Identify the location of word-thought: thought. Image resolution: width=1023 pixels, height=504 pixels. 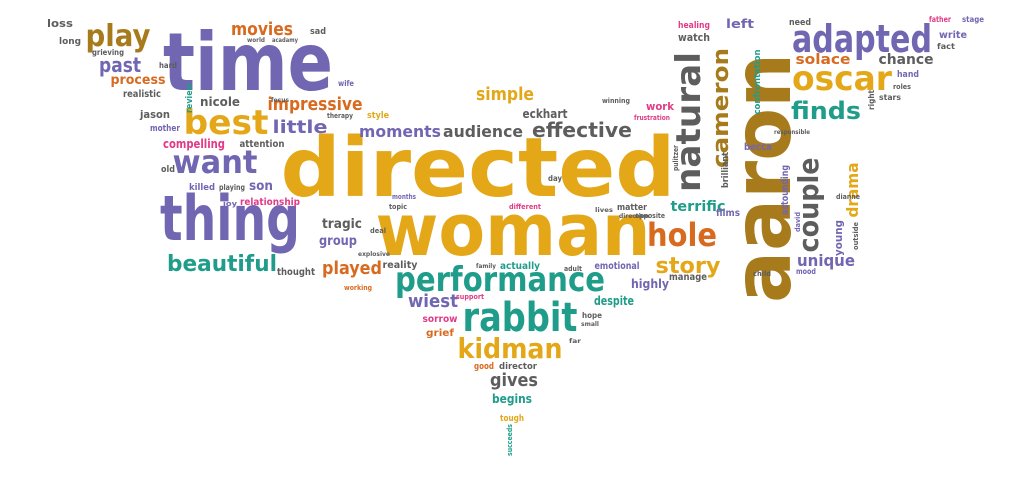
(296, 272).